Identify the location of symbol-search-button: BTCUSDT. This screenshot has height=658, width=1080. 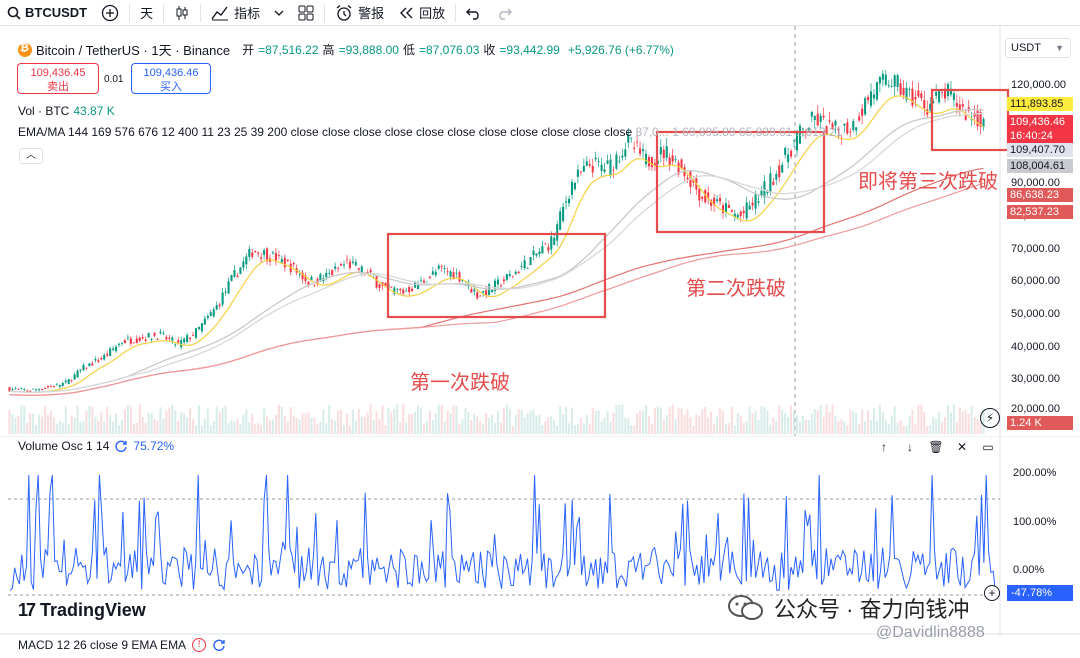
(47, 13).